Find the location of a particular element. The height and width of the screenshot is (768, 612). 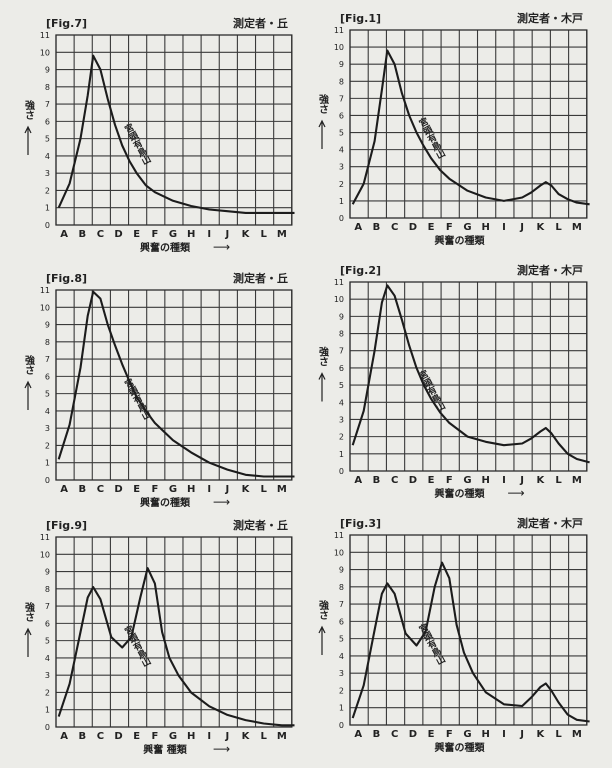

y-tick-label: 1 is located at coordinates (341, 708).